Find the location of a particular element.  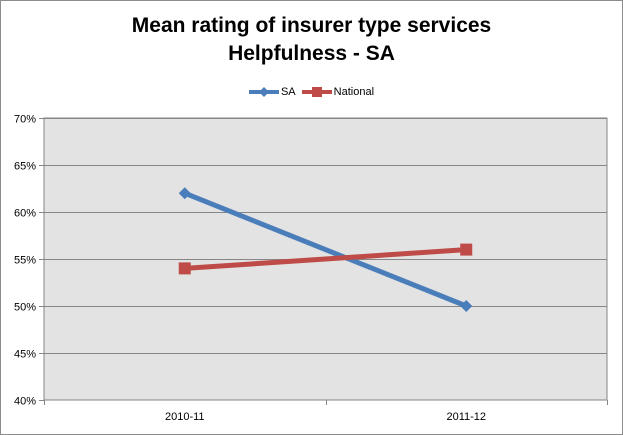

y-tick-label: 55% is located at coordinates (25, 261).